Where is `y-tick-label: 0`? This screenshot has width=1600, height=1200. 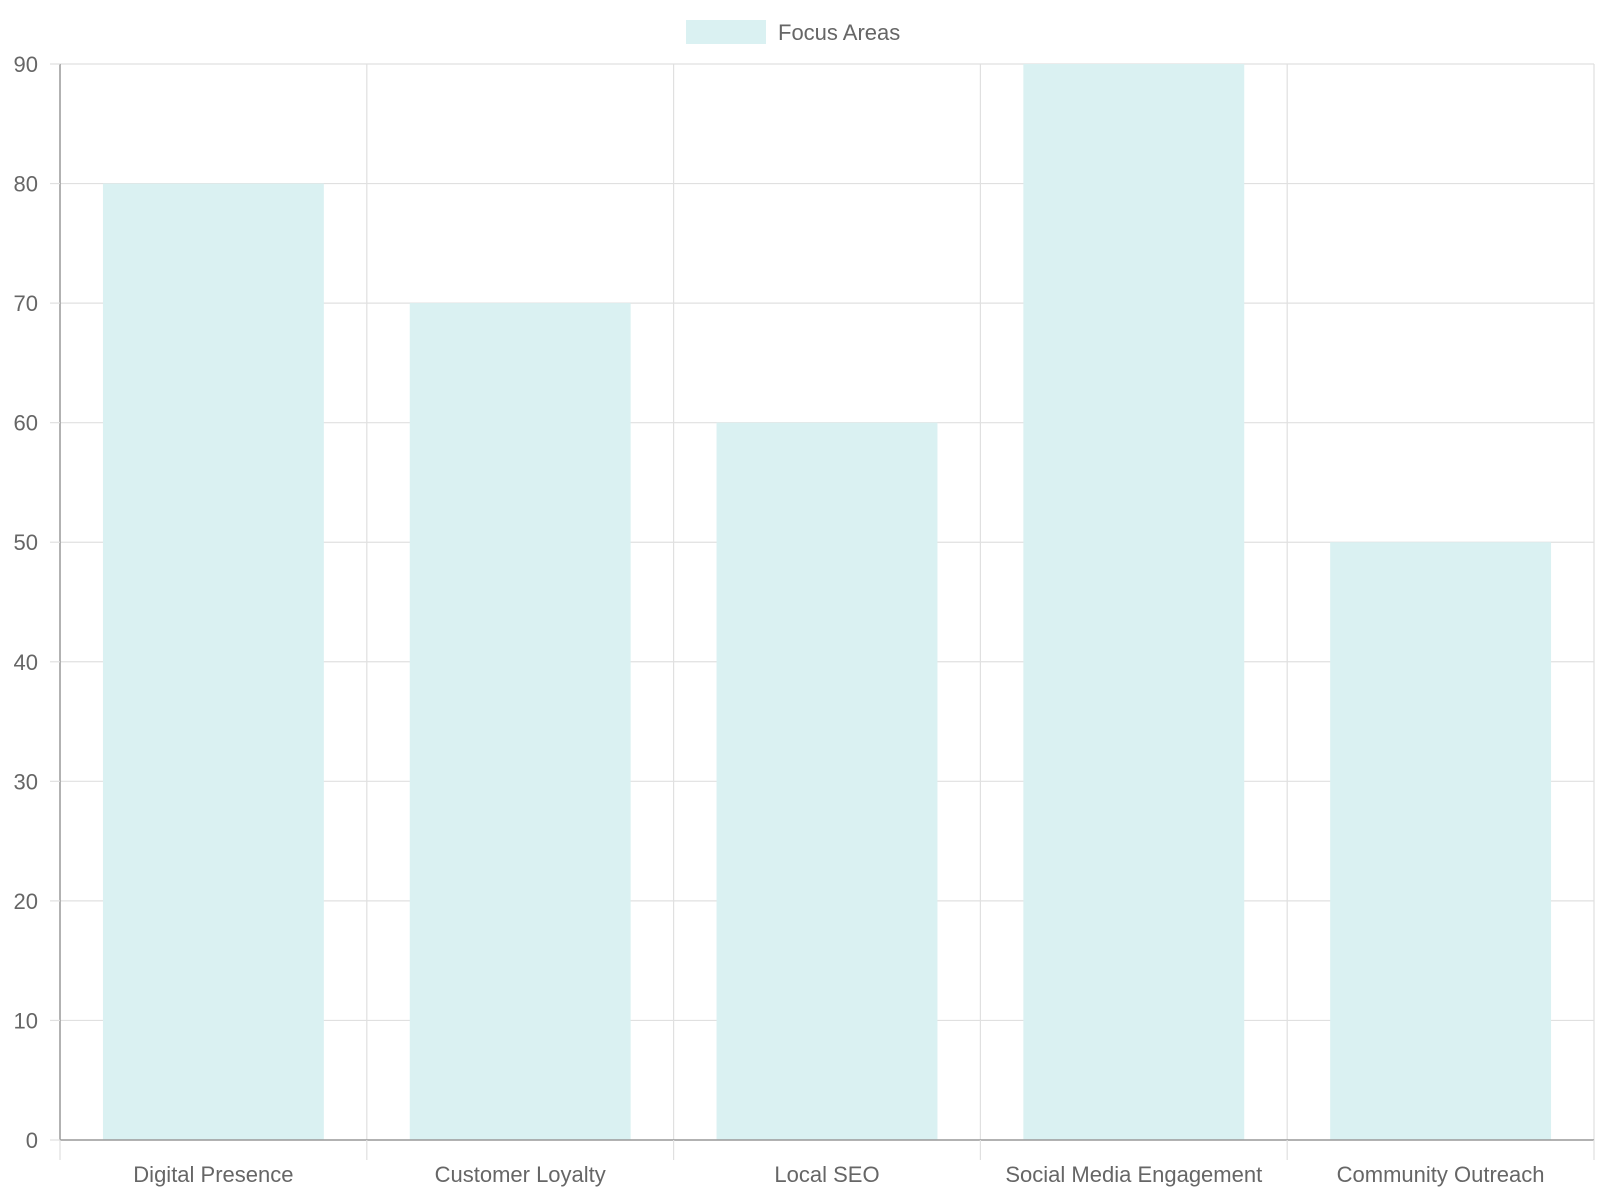
y-tick-label: 0 is located at coordinates (32, 1140).